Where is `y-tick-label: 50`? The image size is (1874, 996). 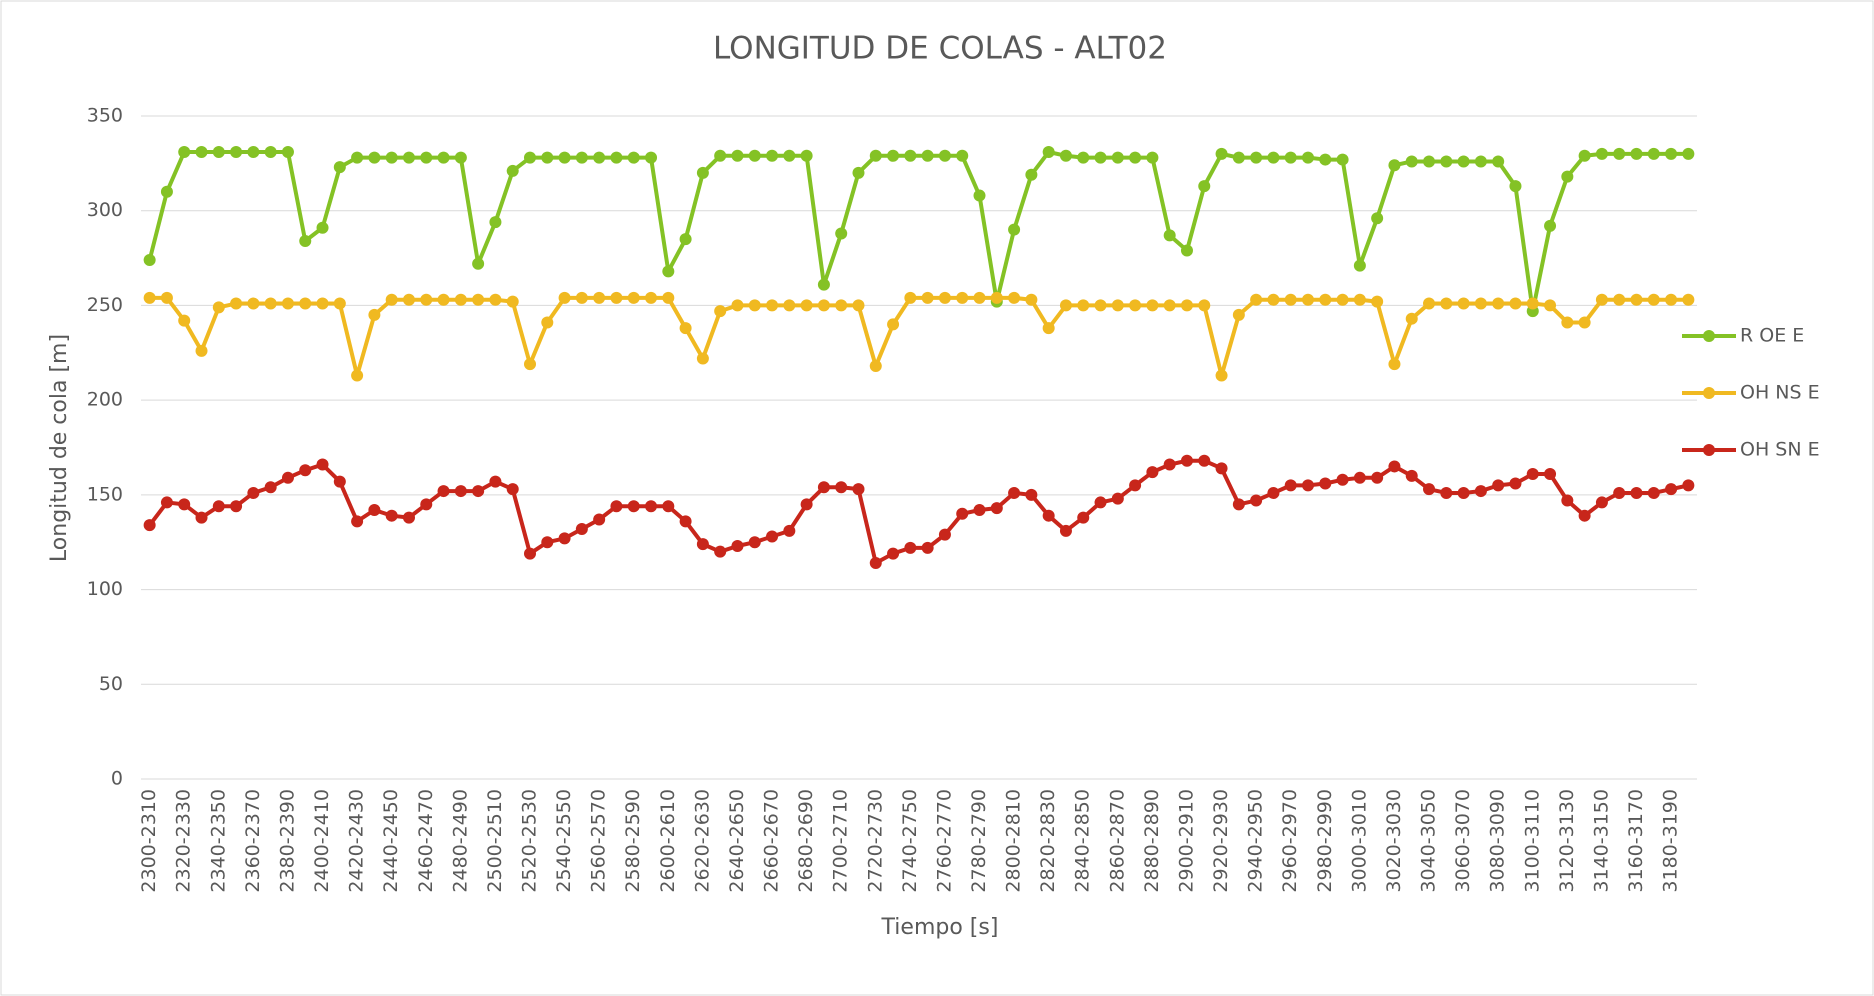
y-tick-label: 50 is located at coordinates (111, 684).